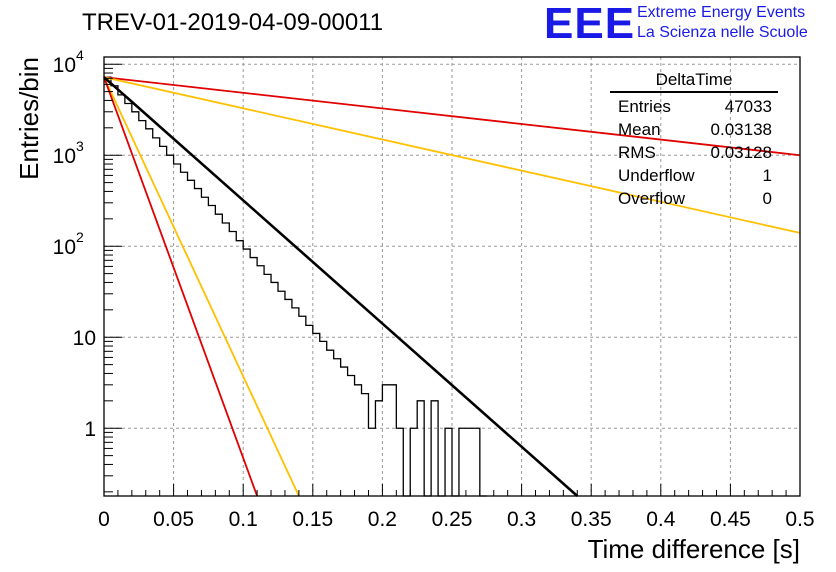  I want to click on x-tick-label: 0.05, so click(173, 519).